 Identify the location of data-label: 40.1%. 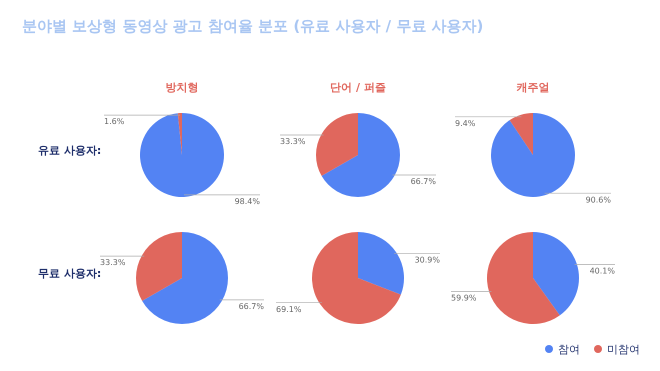
(603, 271).